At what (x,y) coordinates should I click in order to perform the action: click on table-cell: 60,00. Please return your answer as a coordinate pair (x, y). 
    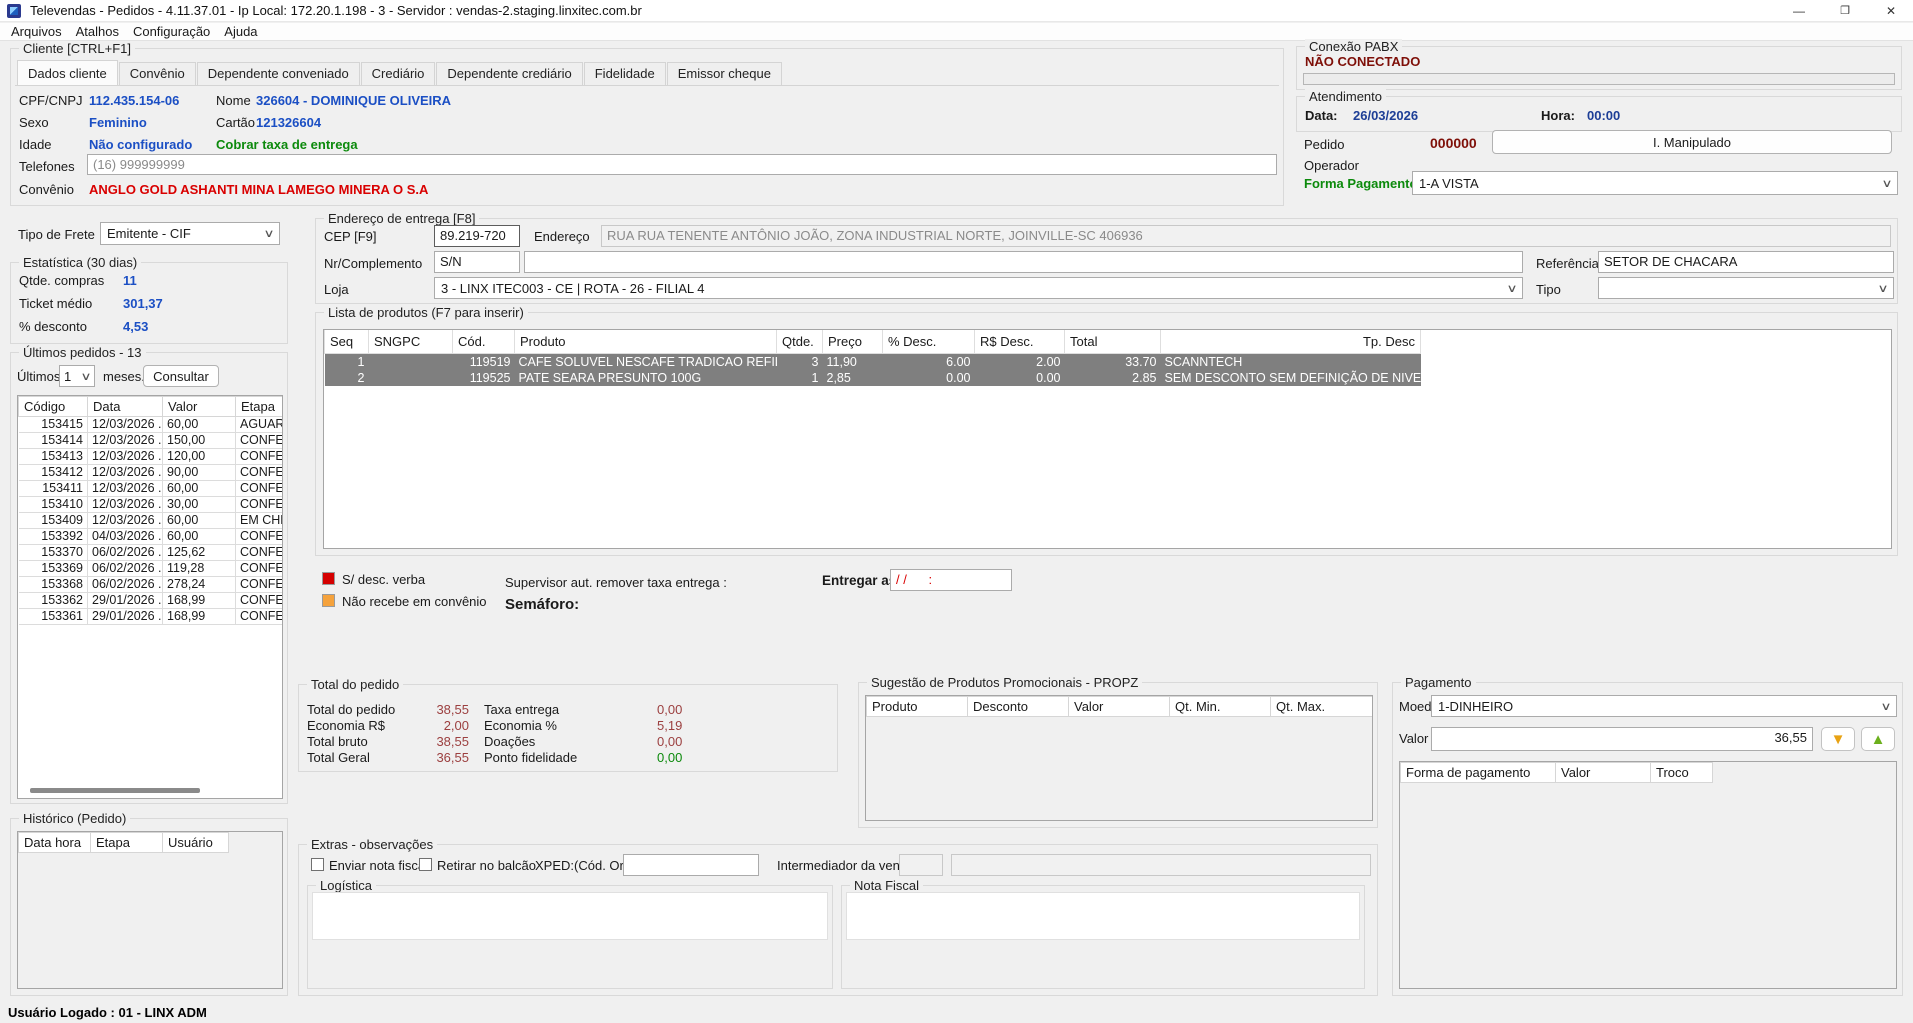
    Looking at the image, I should click on (199, 488).